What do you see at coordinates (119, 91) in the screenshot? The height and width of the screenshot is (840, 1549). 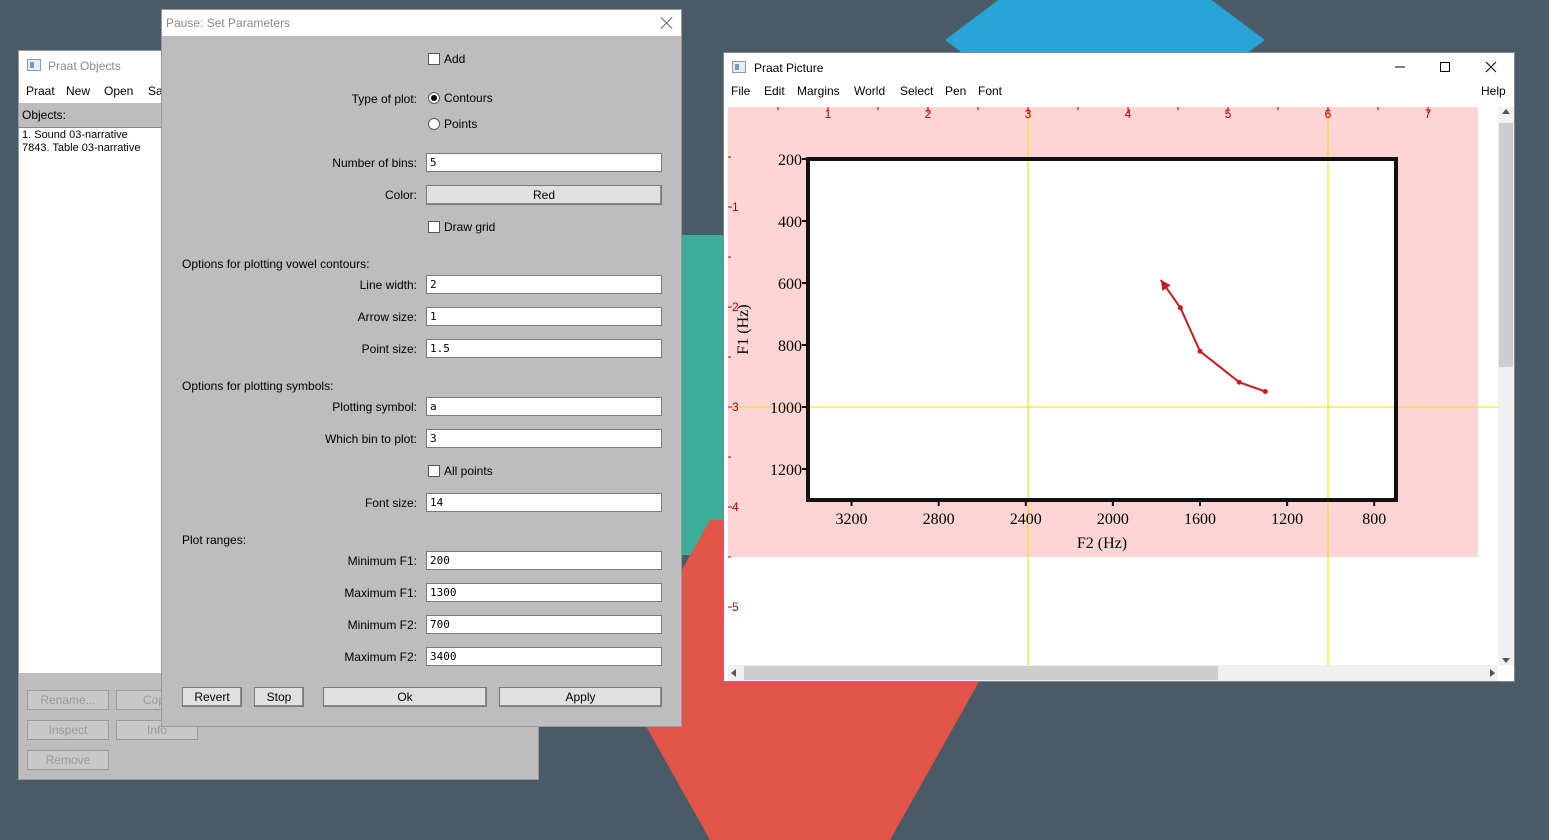 I see `menu-open: Open` at bounding box center [119, 91].